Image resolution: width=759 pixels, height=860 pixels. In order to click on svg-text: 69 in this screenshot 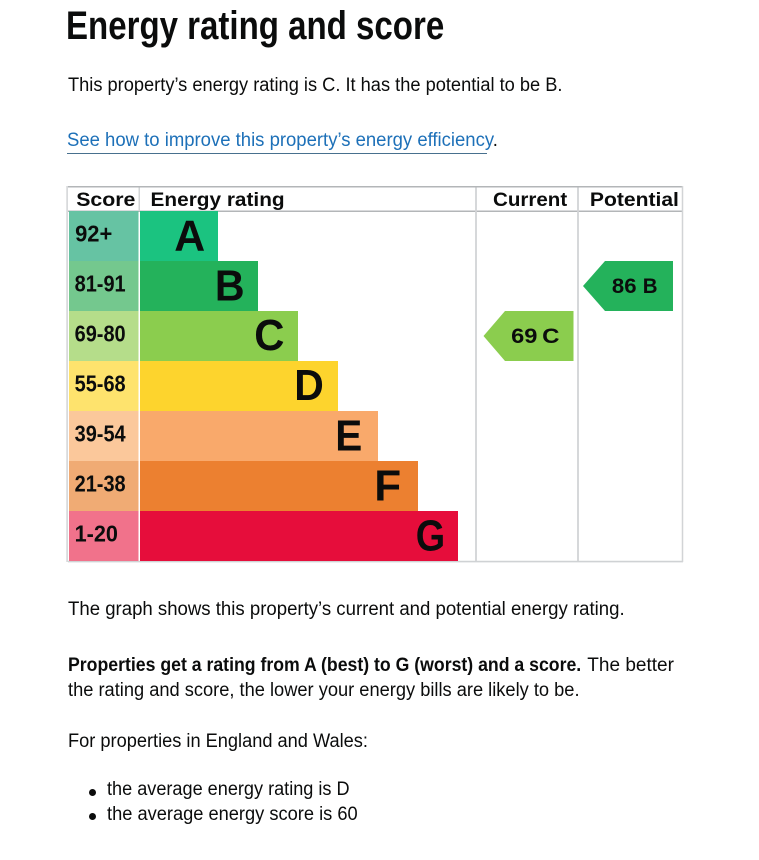, I will do `click(524, 336)`.